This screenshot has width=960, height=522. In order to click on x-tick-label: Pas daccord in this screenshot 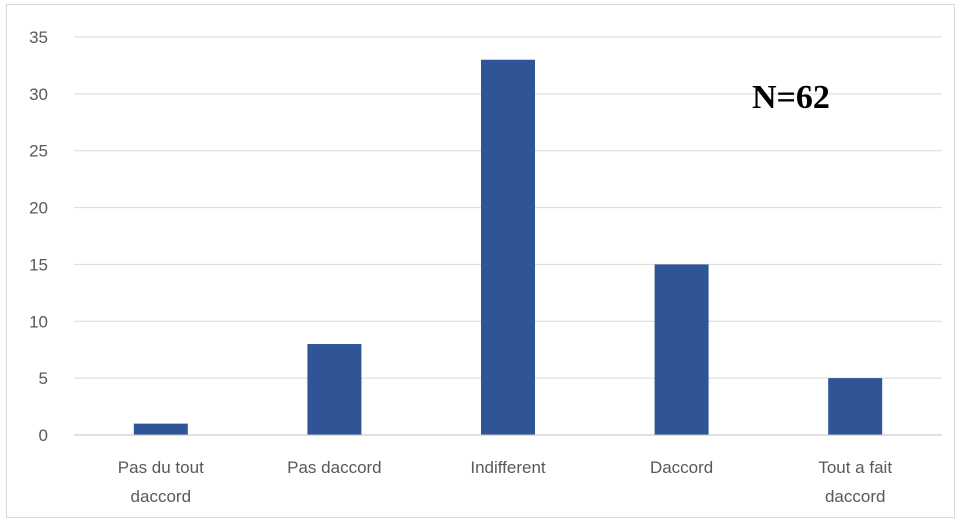, I will do `click(334, 467)`.